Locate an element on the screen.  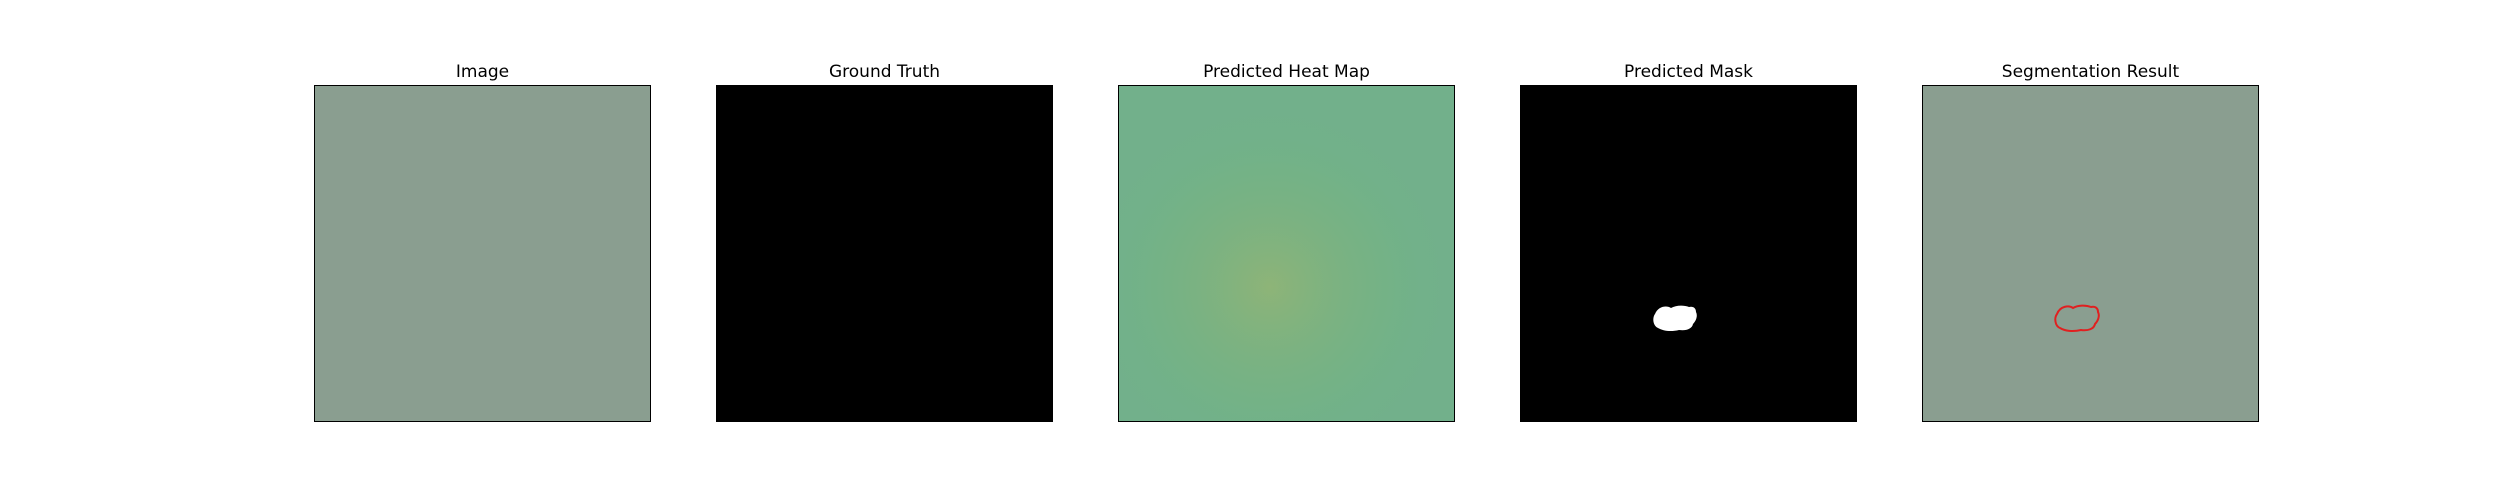
predicted-mask is located at coordinates (1688, 253).